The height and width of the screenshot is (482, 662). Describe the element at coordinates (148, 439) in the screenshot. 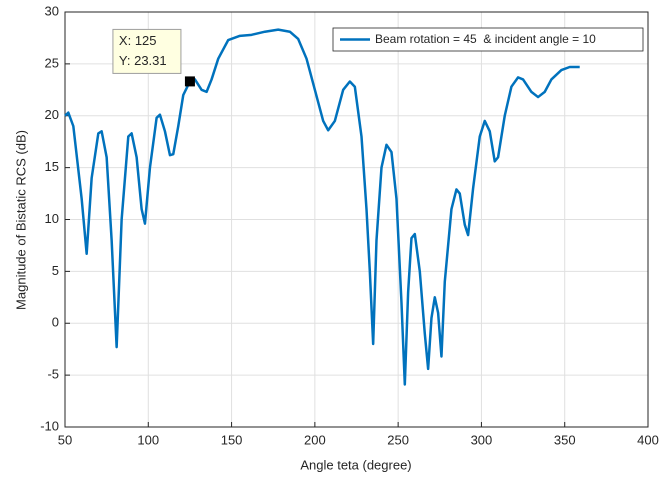

I see `x-tick-label: 100` at that location.